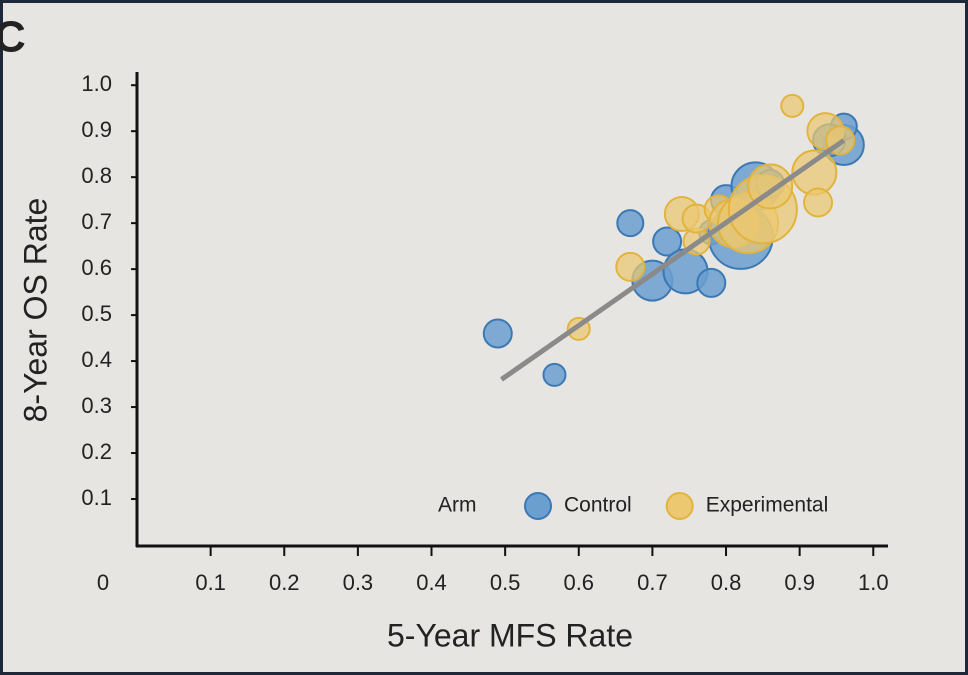 The image size is (968, 675). I want to click on y-tick-label: 0.3, so click(96, 405).